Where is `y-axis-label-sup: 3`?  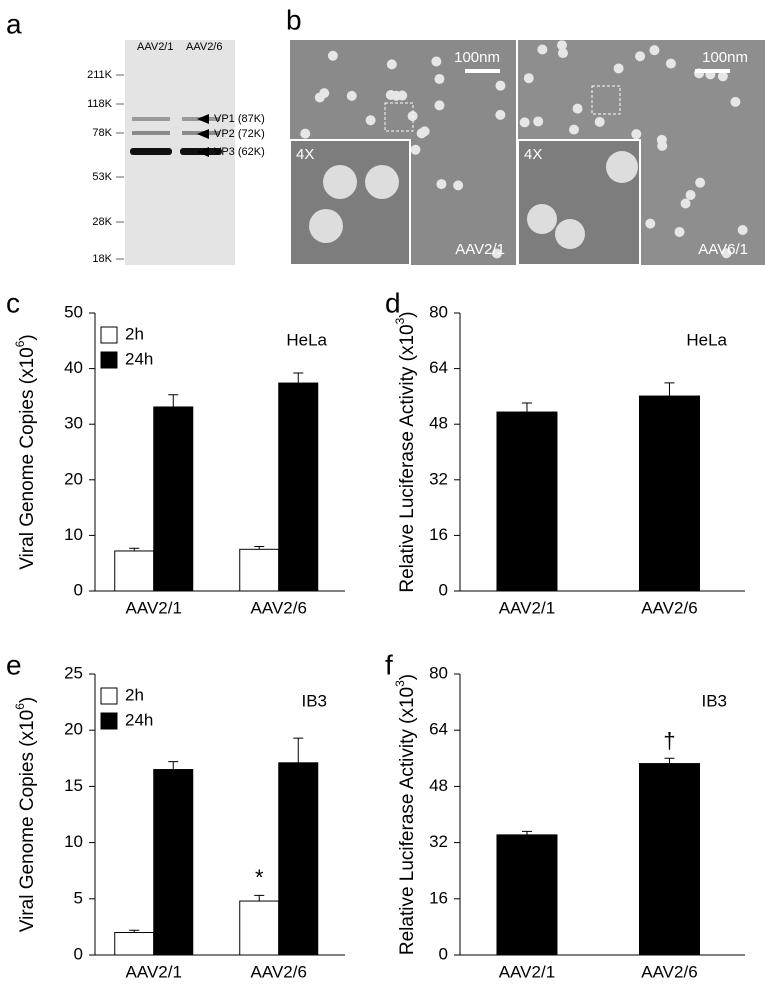 y-axis-label-sup: 3 is located at coordinates (400, 320).